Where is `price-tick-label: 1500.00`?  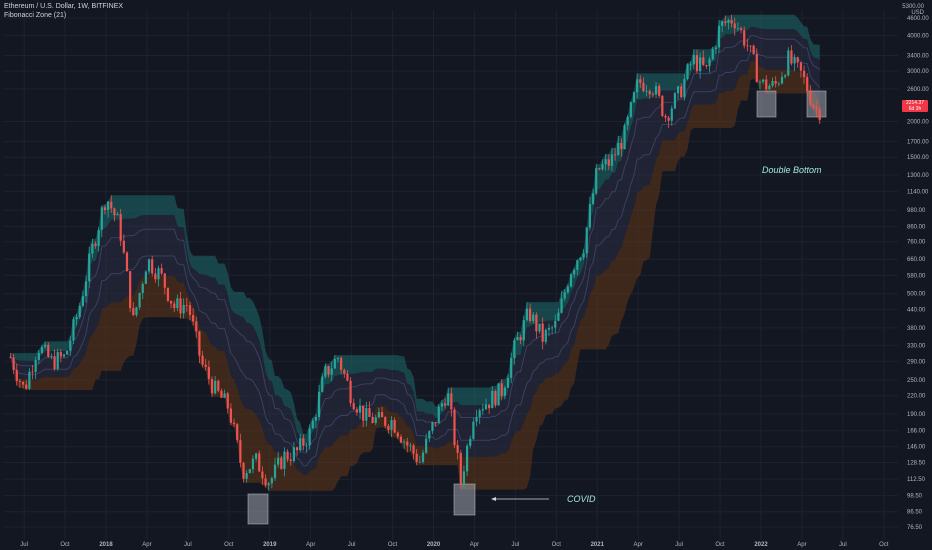
price-tick-label: 1500.00 is located at coordinates (918, 158).